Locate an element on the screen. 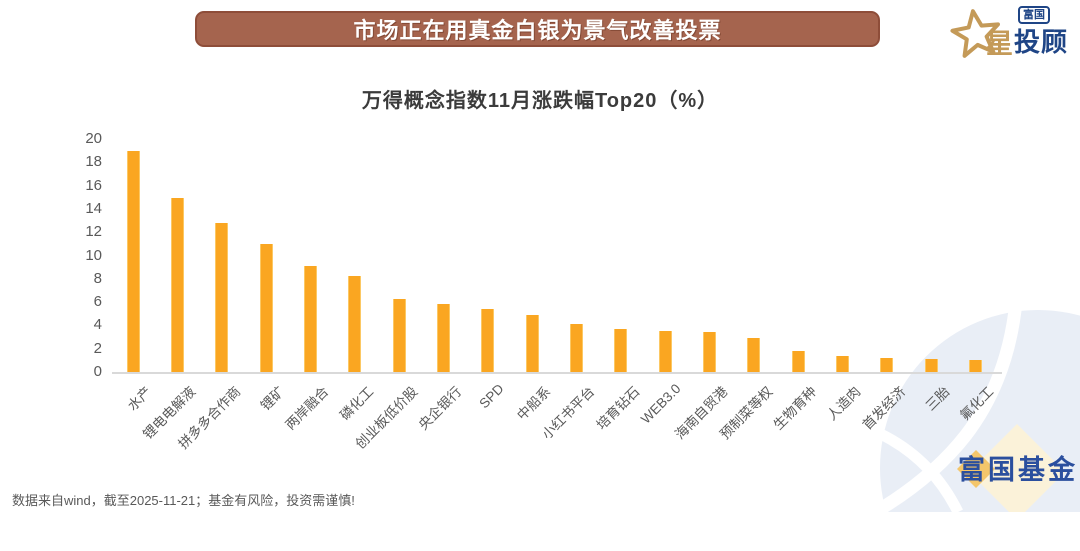 This screenshot has height=551, width=1080. y-axis-tick-label: 6 is located at coordinates (97, 302).